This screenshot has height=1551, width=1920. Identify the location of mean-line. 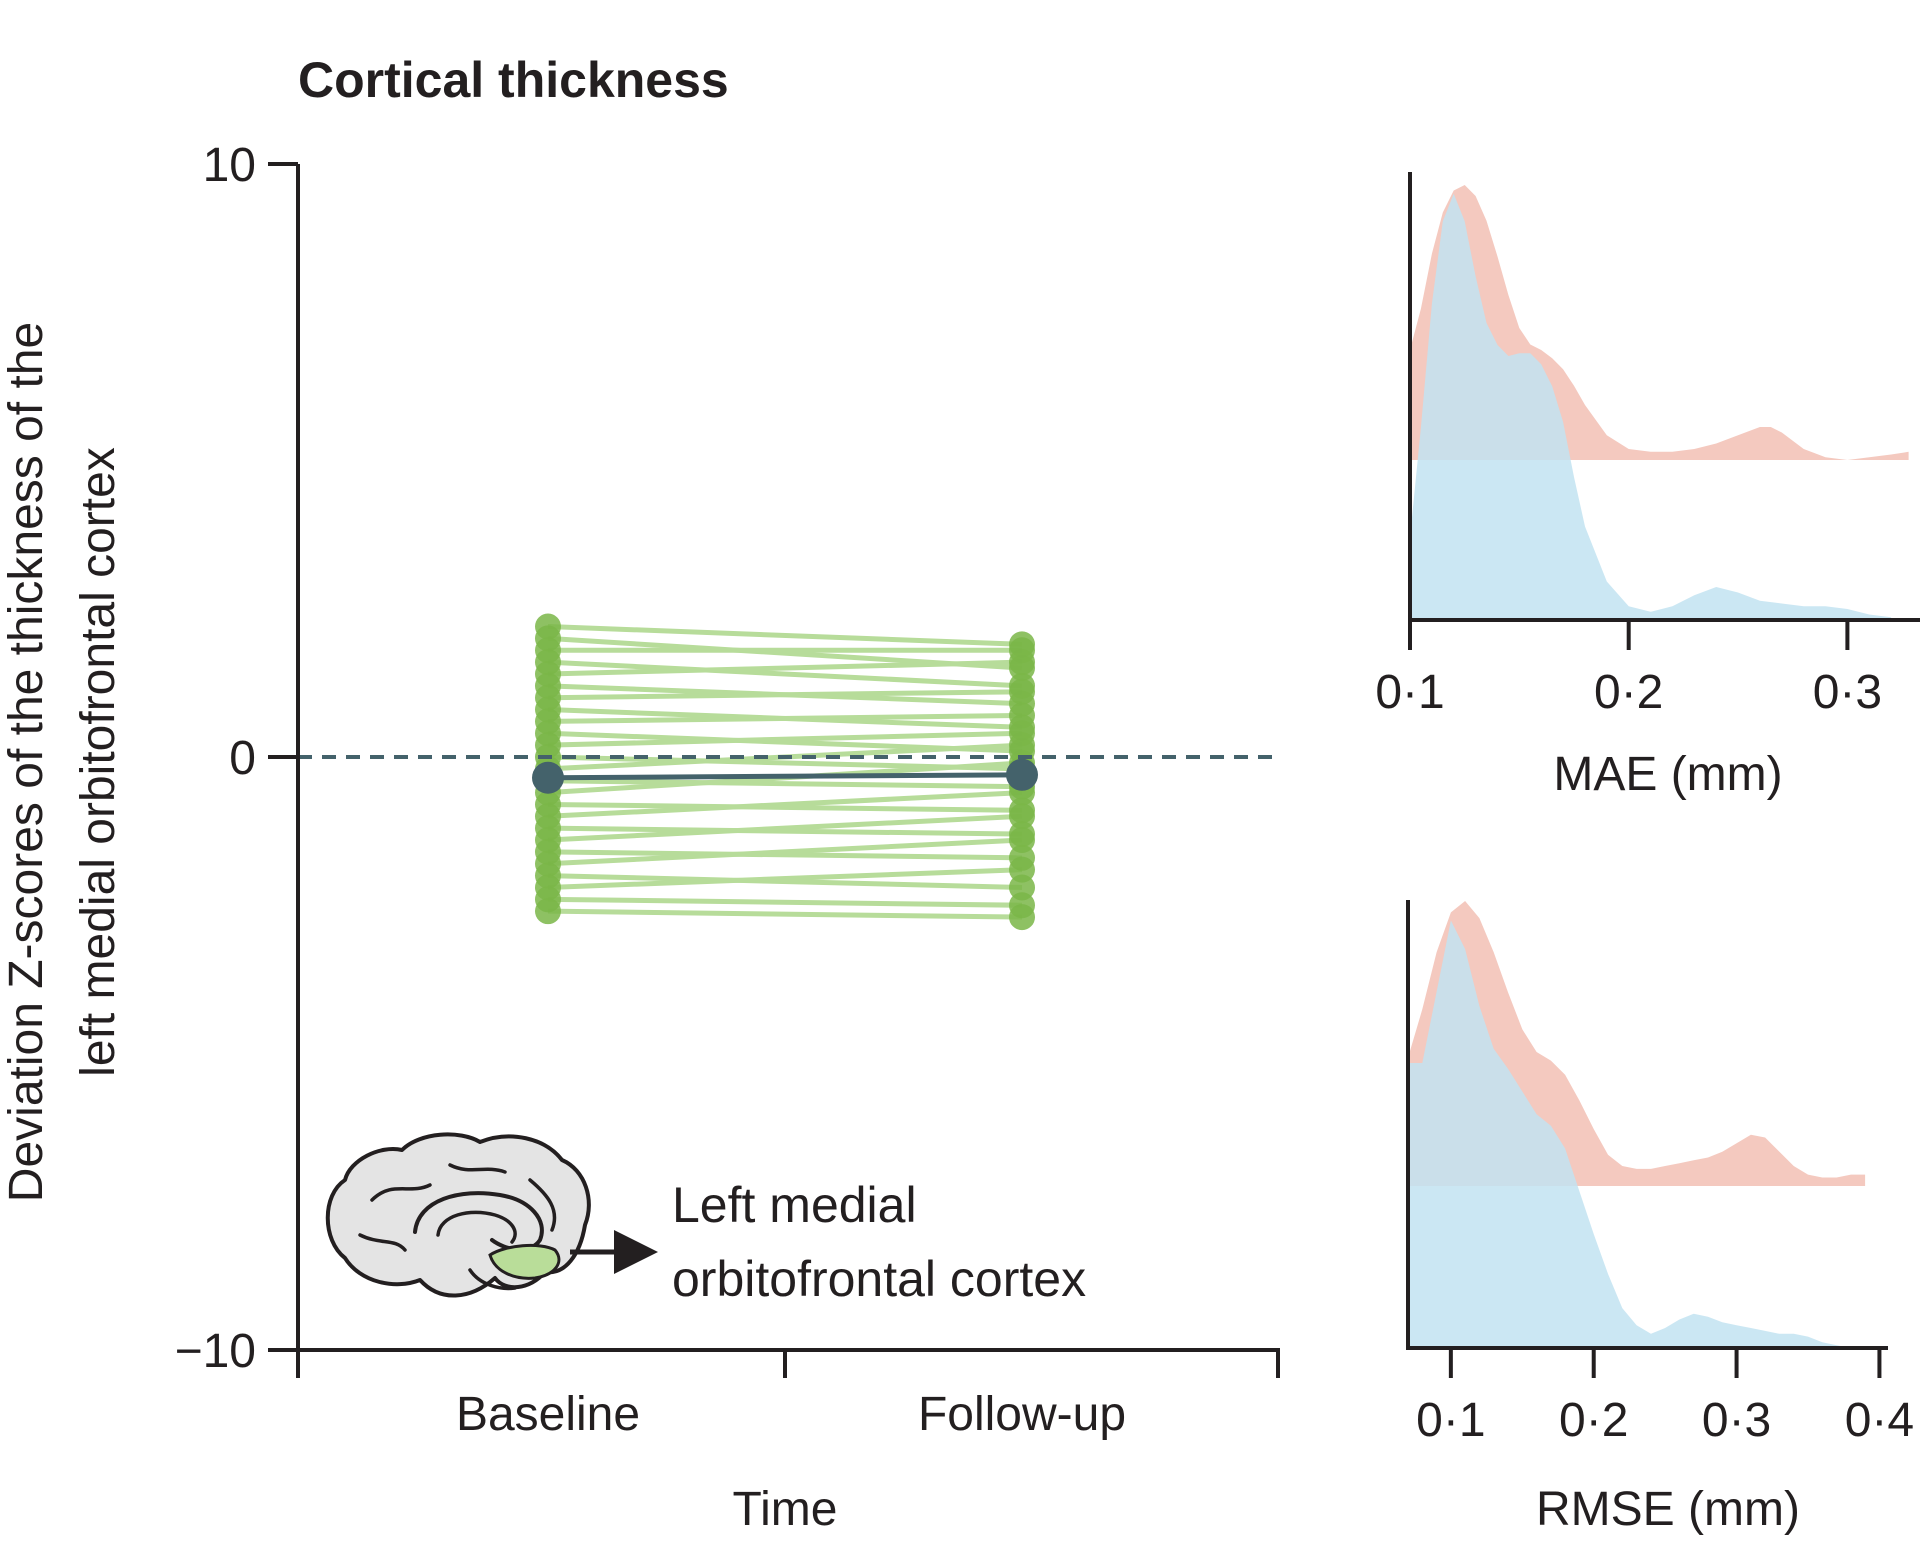
(785, 776).